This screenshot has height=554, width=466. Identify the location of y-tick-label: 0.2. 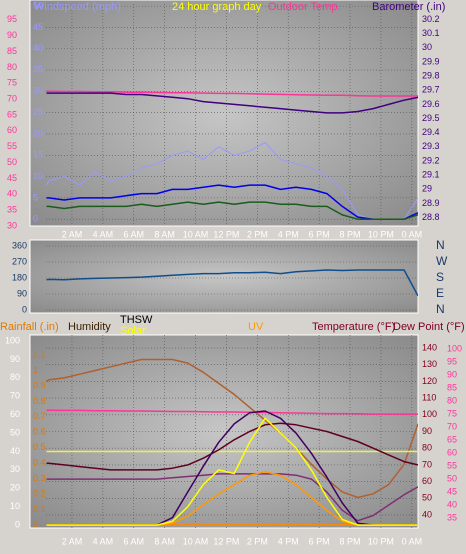
(39, 493).